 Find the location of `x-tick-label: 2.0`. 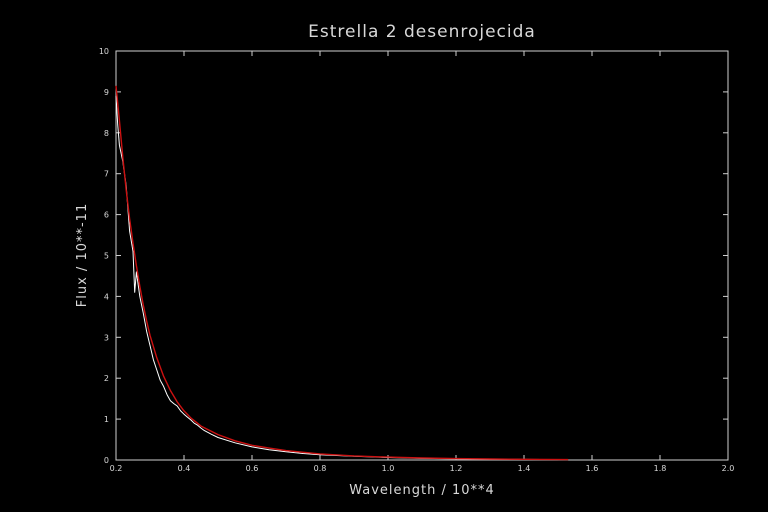

x-tick-label: 2.0 is located at coordinates (728, 468).